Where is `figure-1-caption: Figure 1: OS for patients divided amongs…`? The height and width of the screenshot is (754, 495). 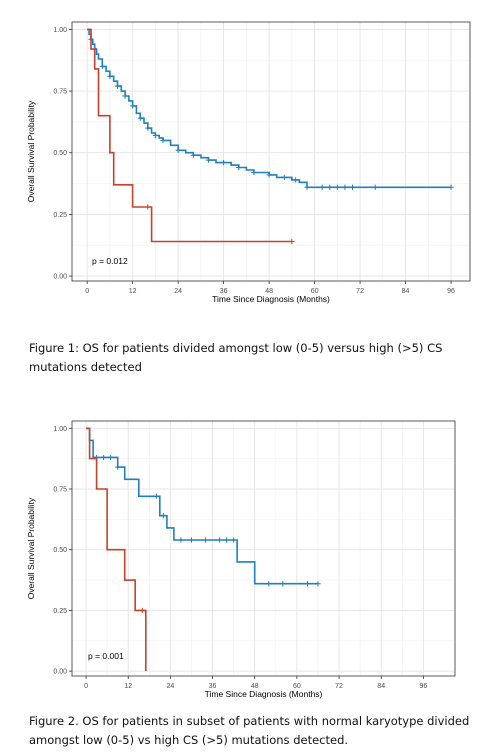
figure-1-caption: Figure 1: OS for patients divided amongs… is located at coordinates (236, 357).